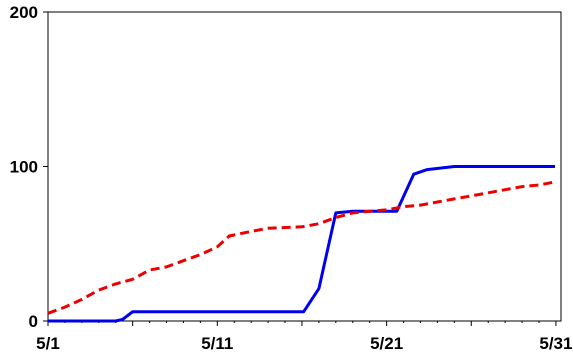 The image size is (573, 361). What do you see at coordinates (48, 343) in the screenshot?
I see `x-tick-label: 5/1` at bounding box center [48, 343].